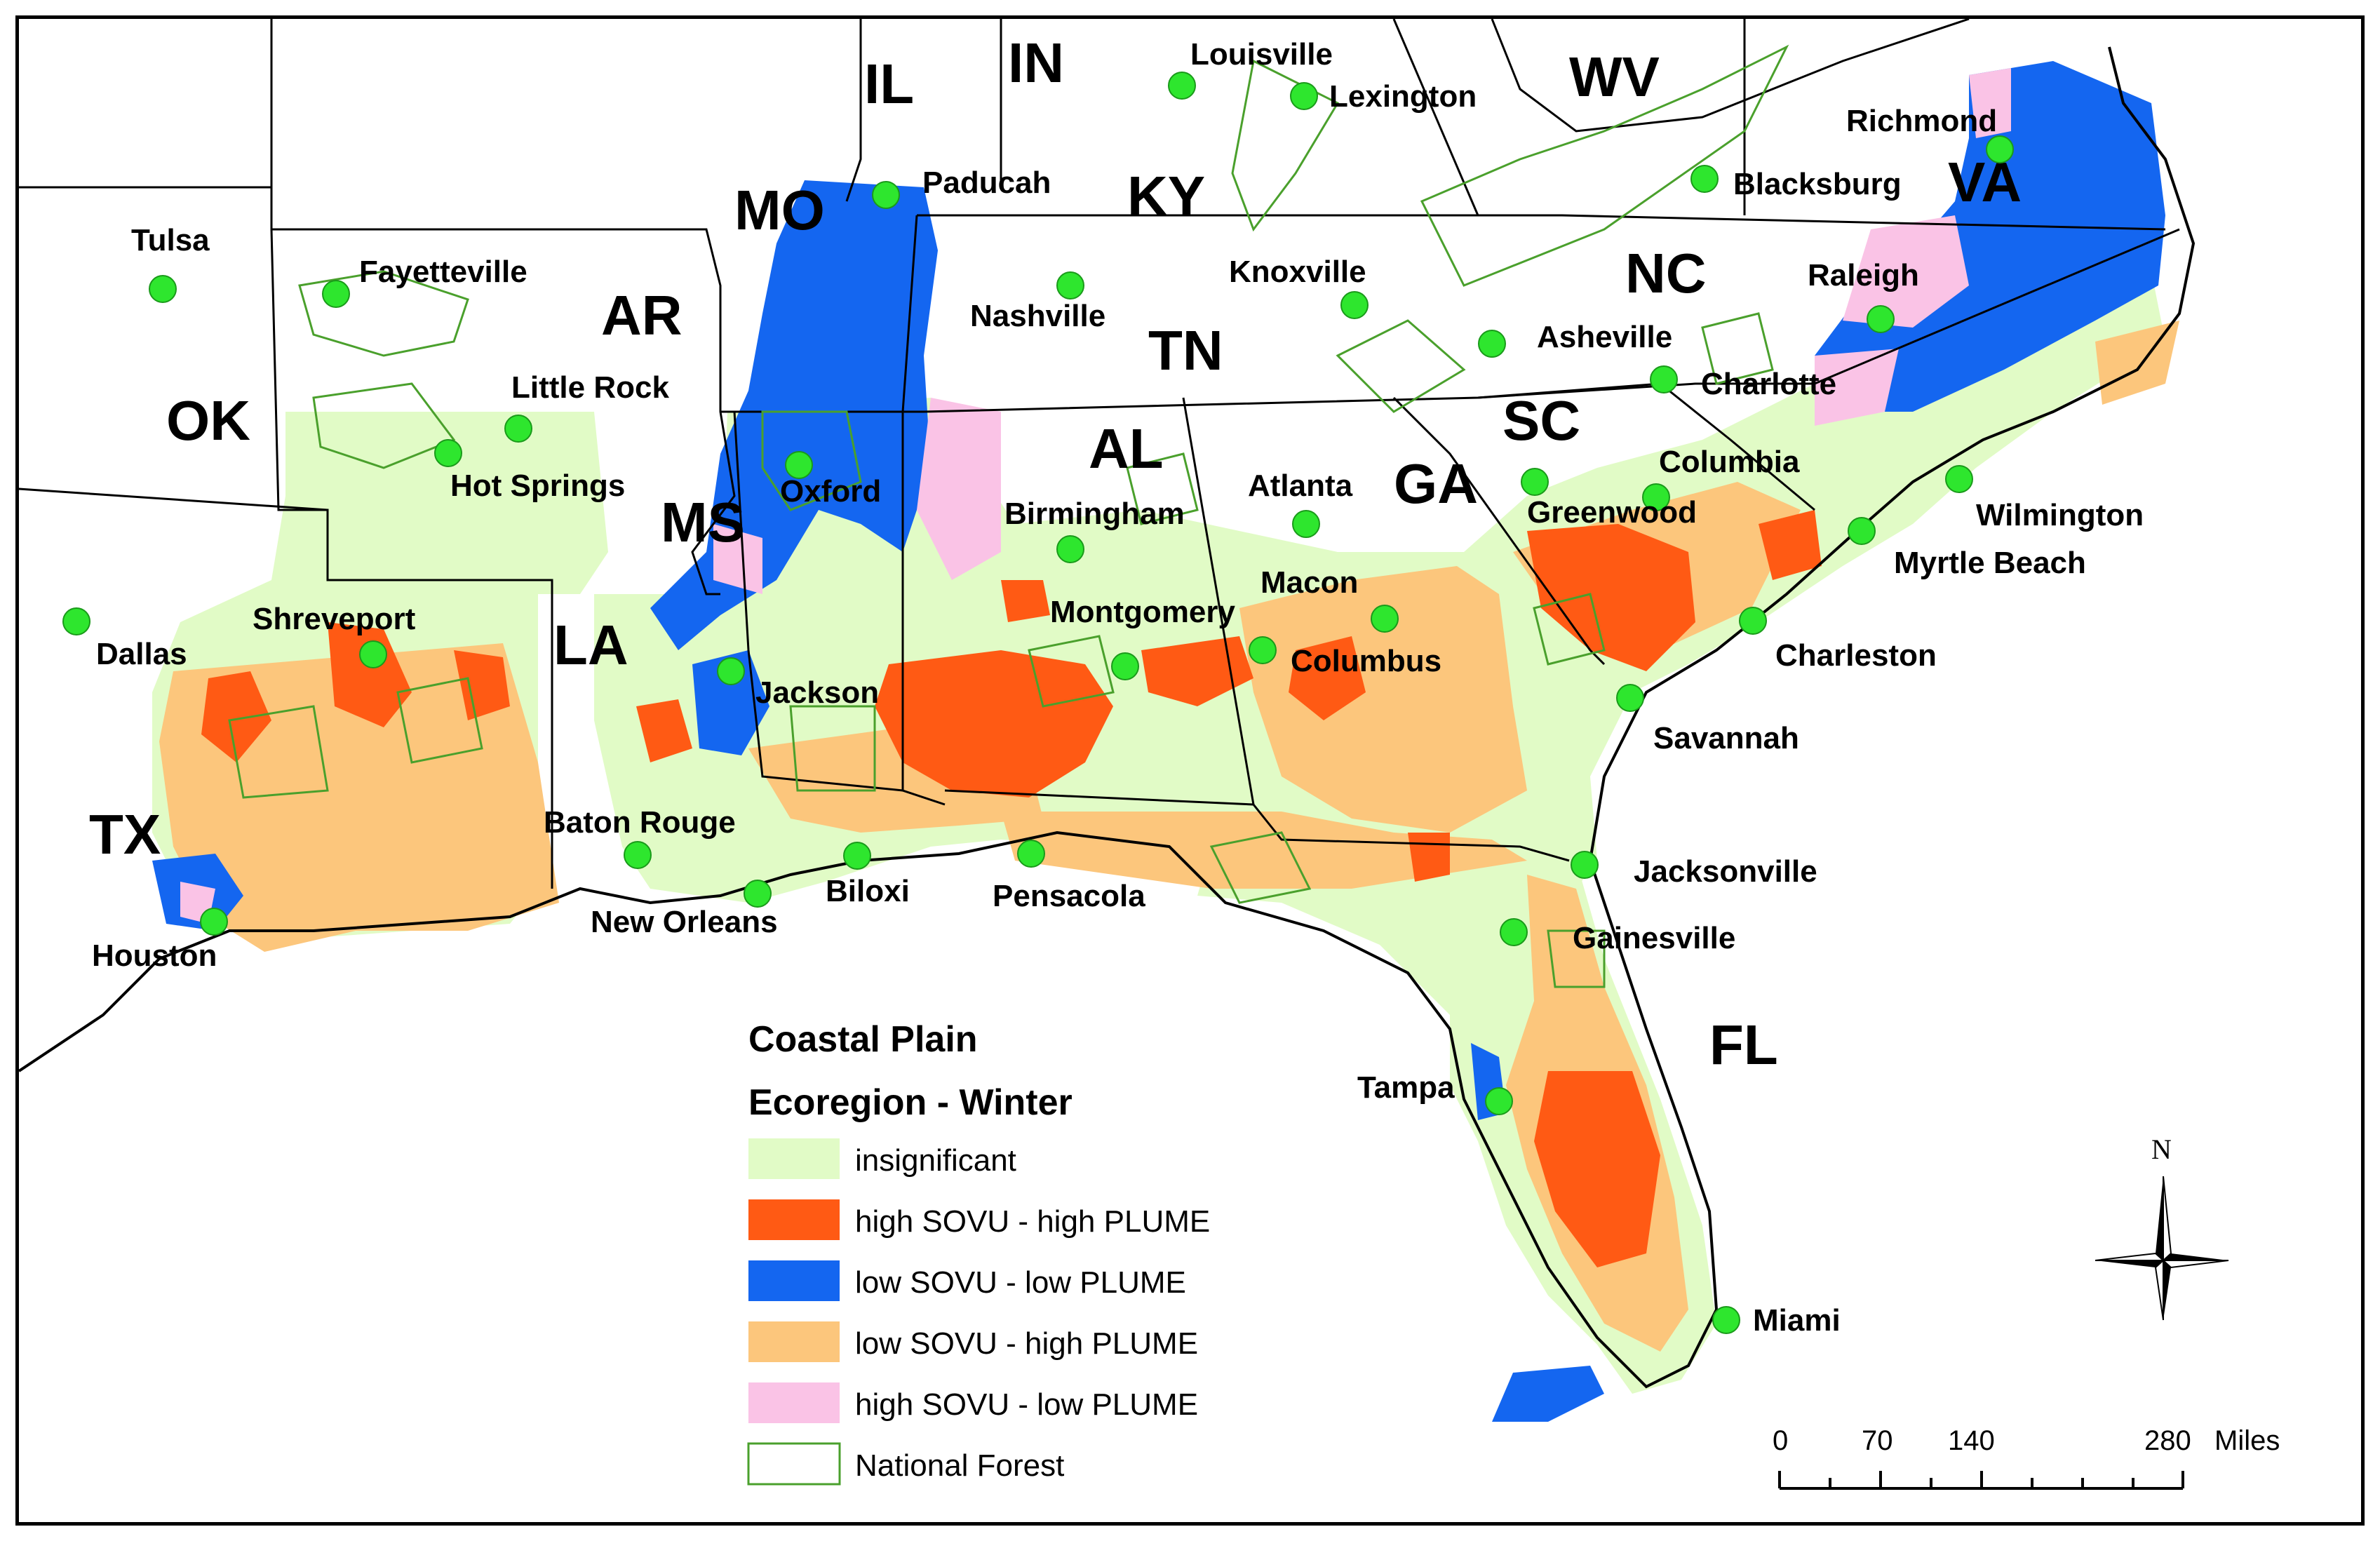  What do you see at coordinates (1856, 655) in the screenshot?
I see `city-label-charleston: Charleston` at bounding box center [1856, 655].